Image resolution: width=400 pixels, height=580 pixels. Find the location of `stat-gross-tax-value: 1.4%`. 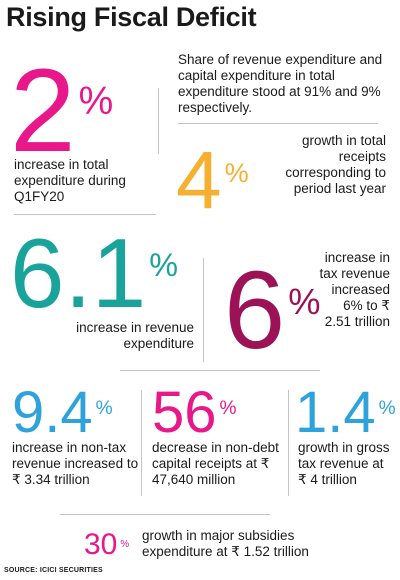

stat-gross-tax-value: 1.4% is located at coordinates (345, 413).